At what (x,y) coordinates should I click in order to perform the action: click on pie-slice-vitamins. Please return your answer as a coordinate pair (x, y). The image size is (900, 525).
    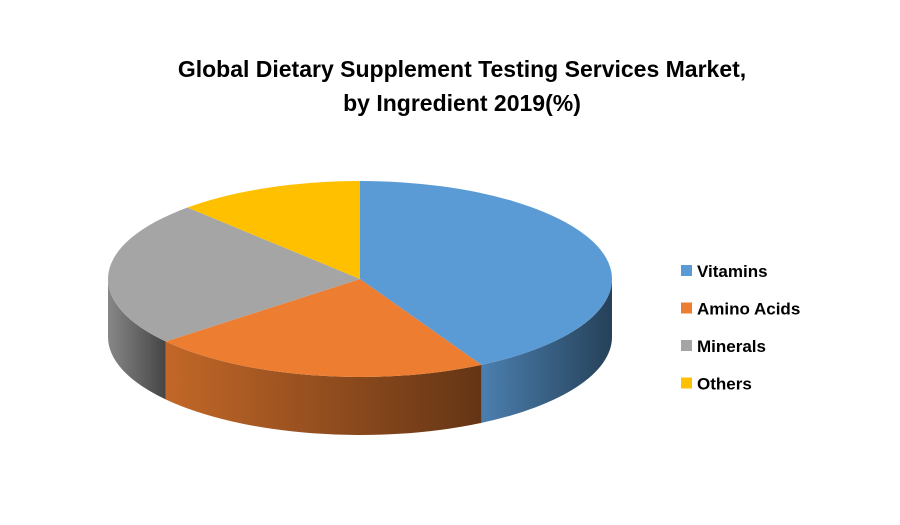
    Looking at the image, I should click on (486, 273).